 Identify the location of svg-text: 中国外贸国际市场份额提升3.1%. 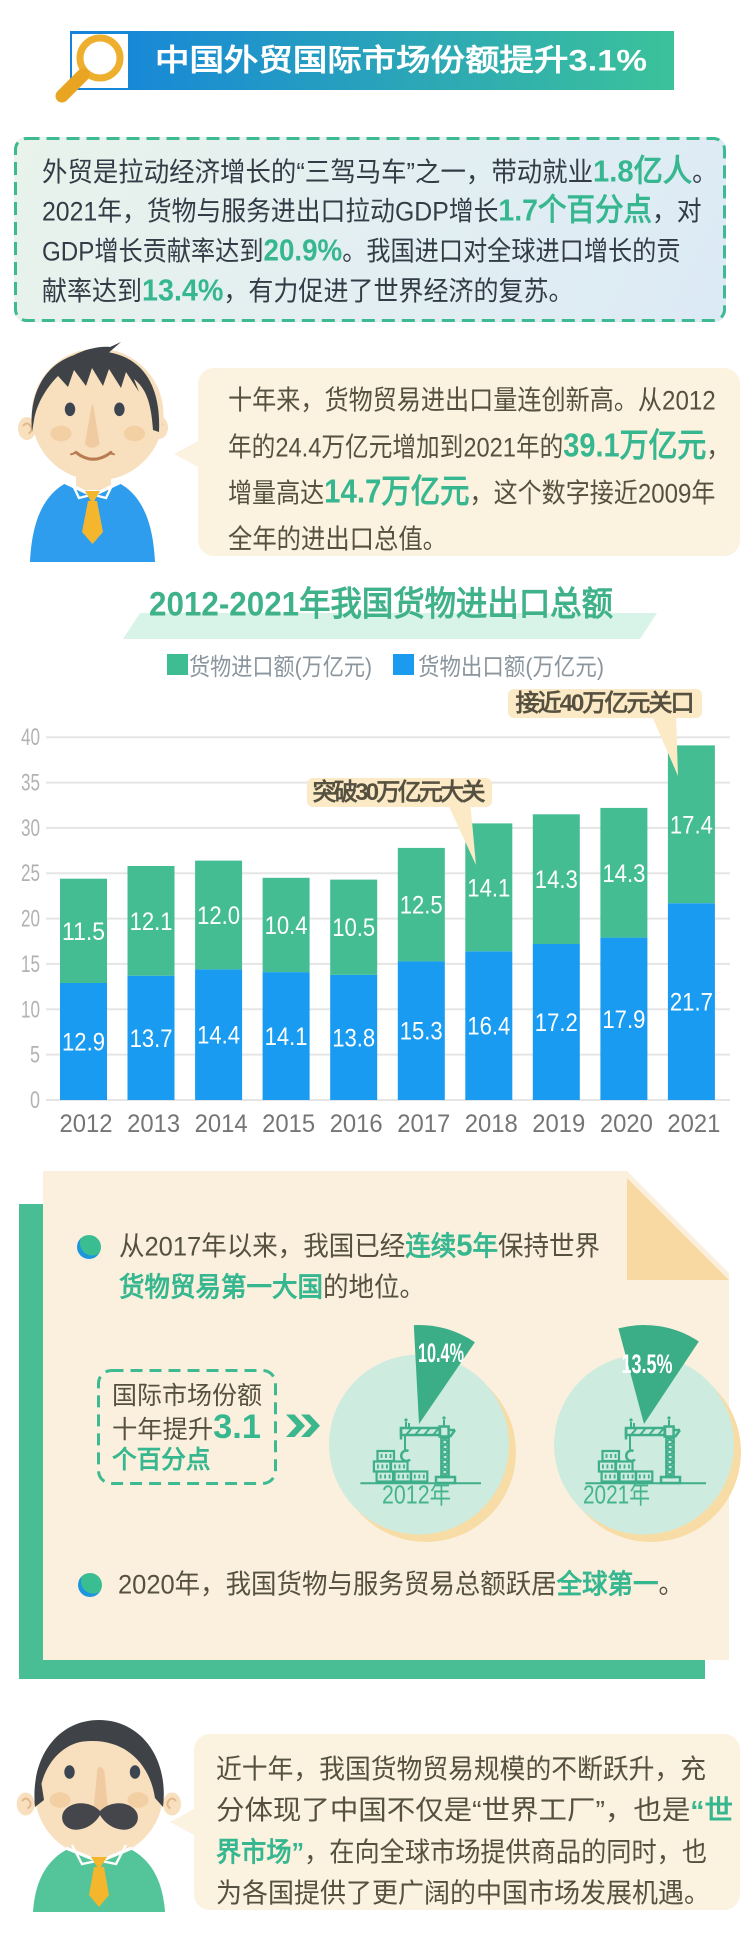
(401, 61).